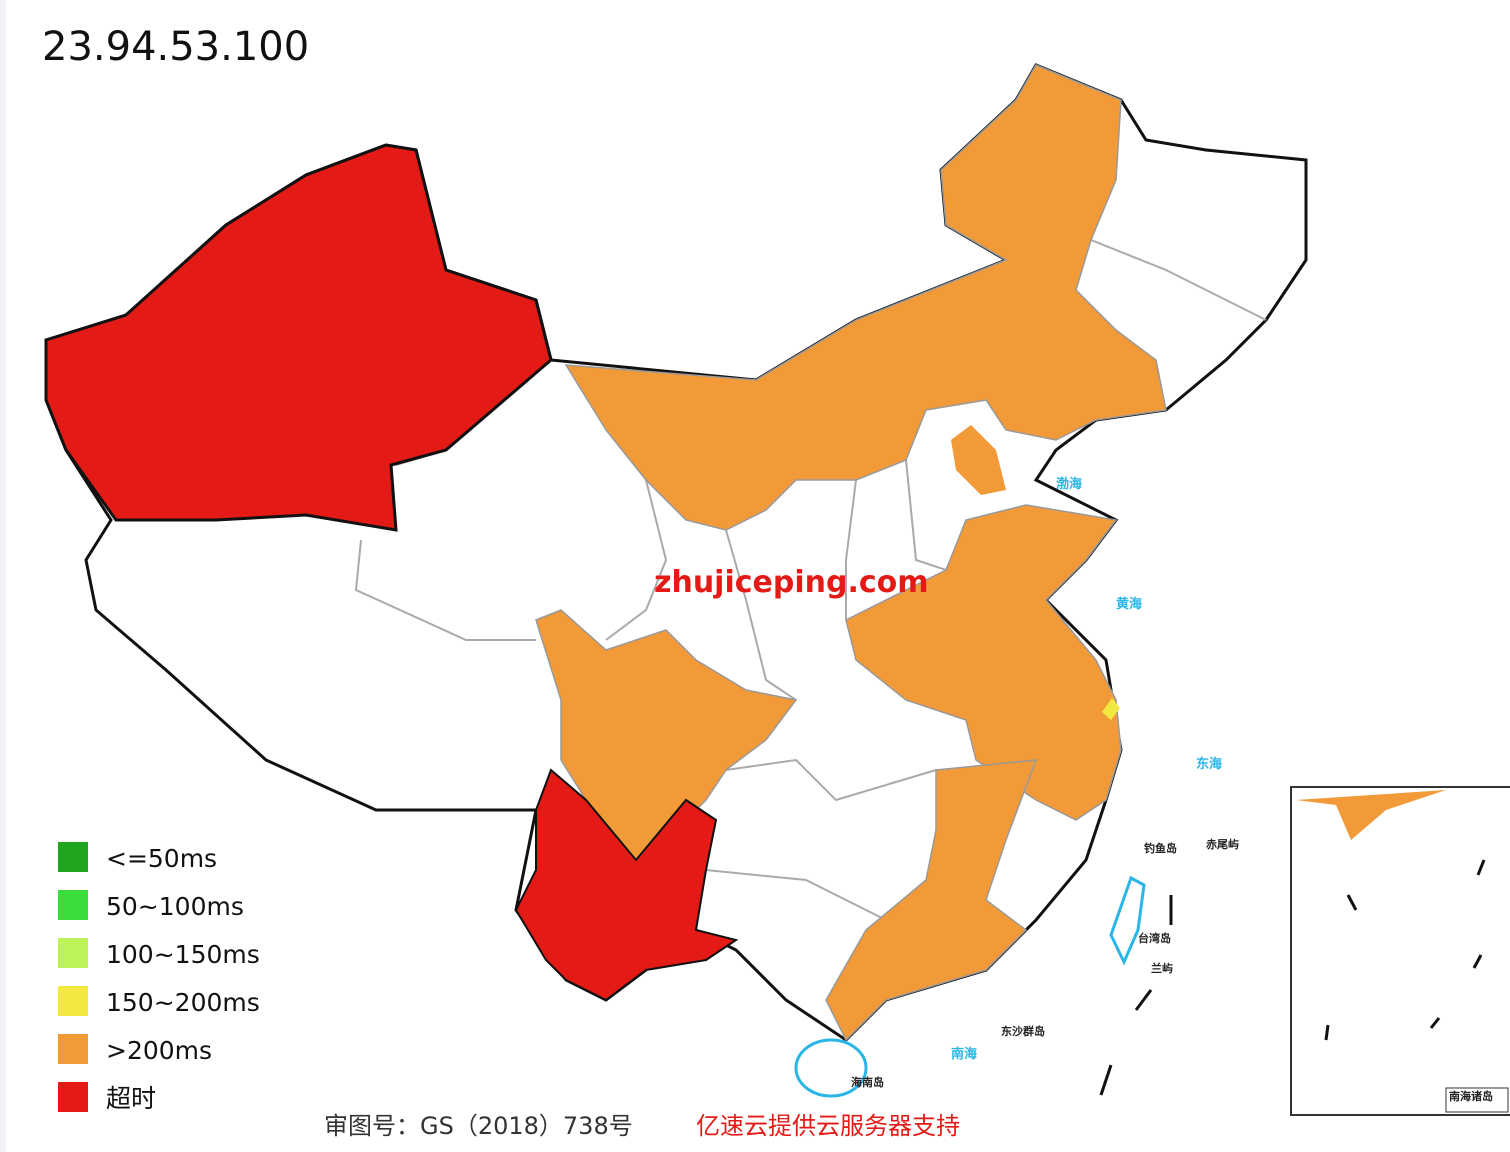  I want to click on map-label: 南海, so click(964, 1054).